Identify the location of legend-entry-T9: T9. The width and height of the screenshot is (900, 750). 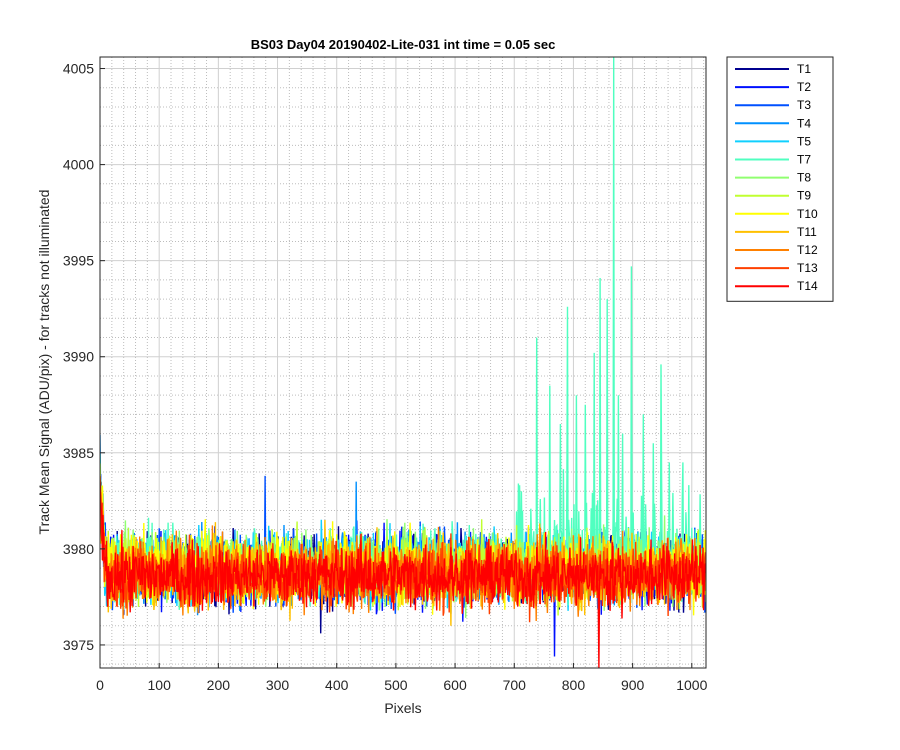
(804, 196).